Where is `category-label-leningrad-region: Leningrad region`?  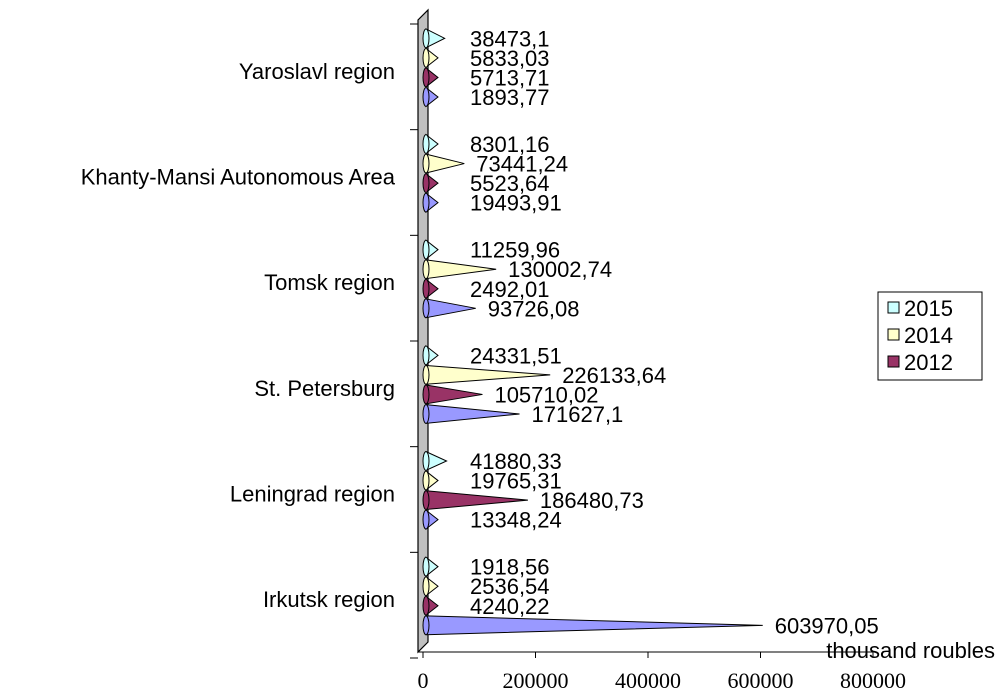
category-label-leningrad-region: Leningrad region is located at coordinates (312, 494).